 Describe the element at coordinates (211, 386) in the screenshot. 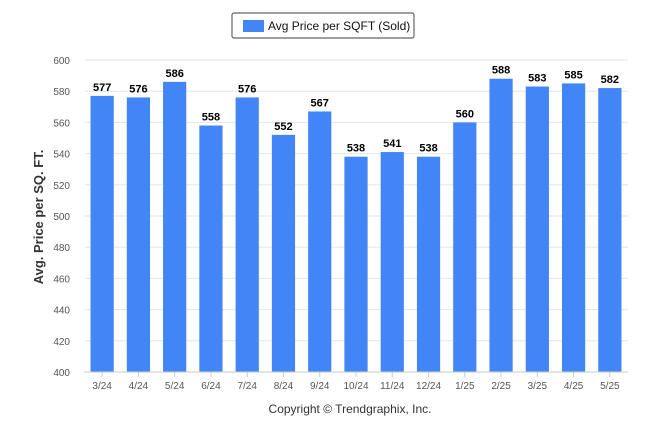

I see `x-tick-label-6-24: 6/24` at that location.